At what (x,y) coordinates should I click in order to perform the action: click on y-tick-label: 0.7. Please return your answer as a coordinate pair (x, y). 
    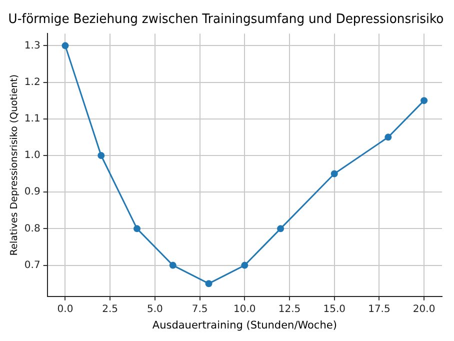
    Looking at the image, I should click on (32, 265).